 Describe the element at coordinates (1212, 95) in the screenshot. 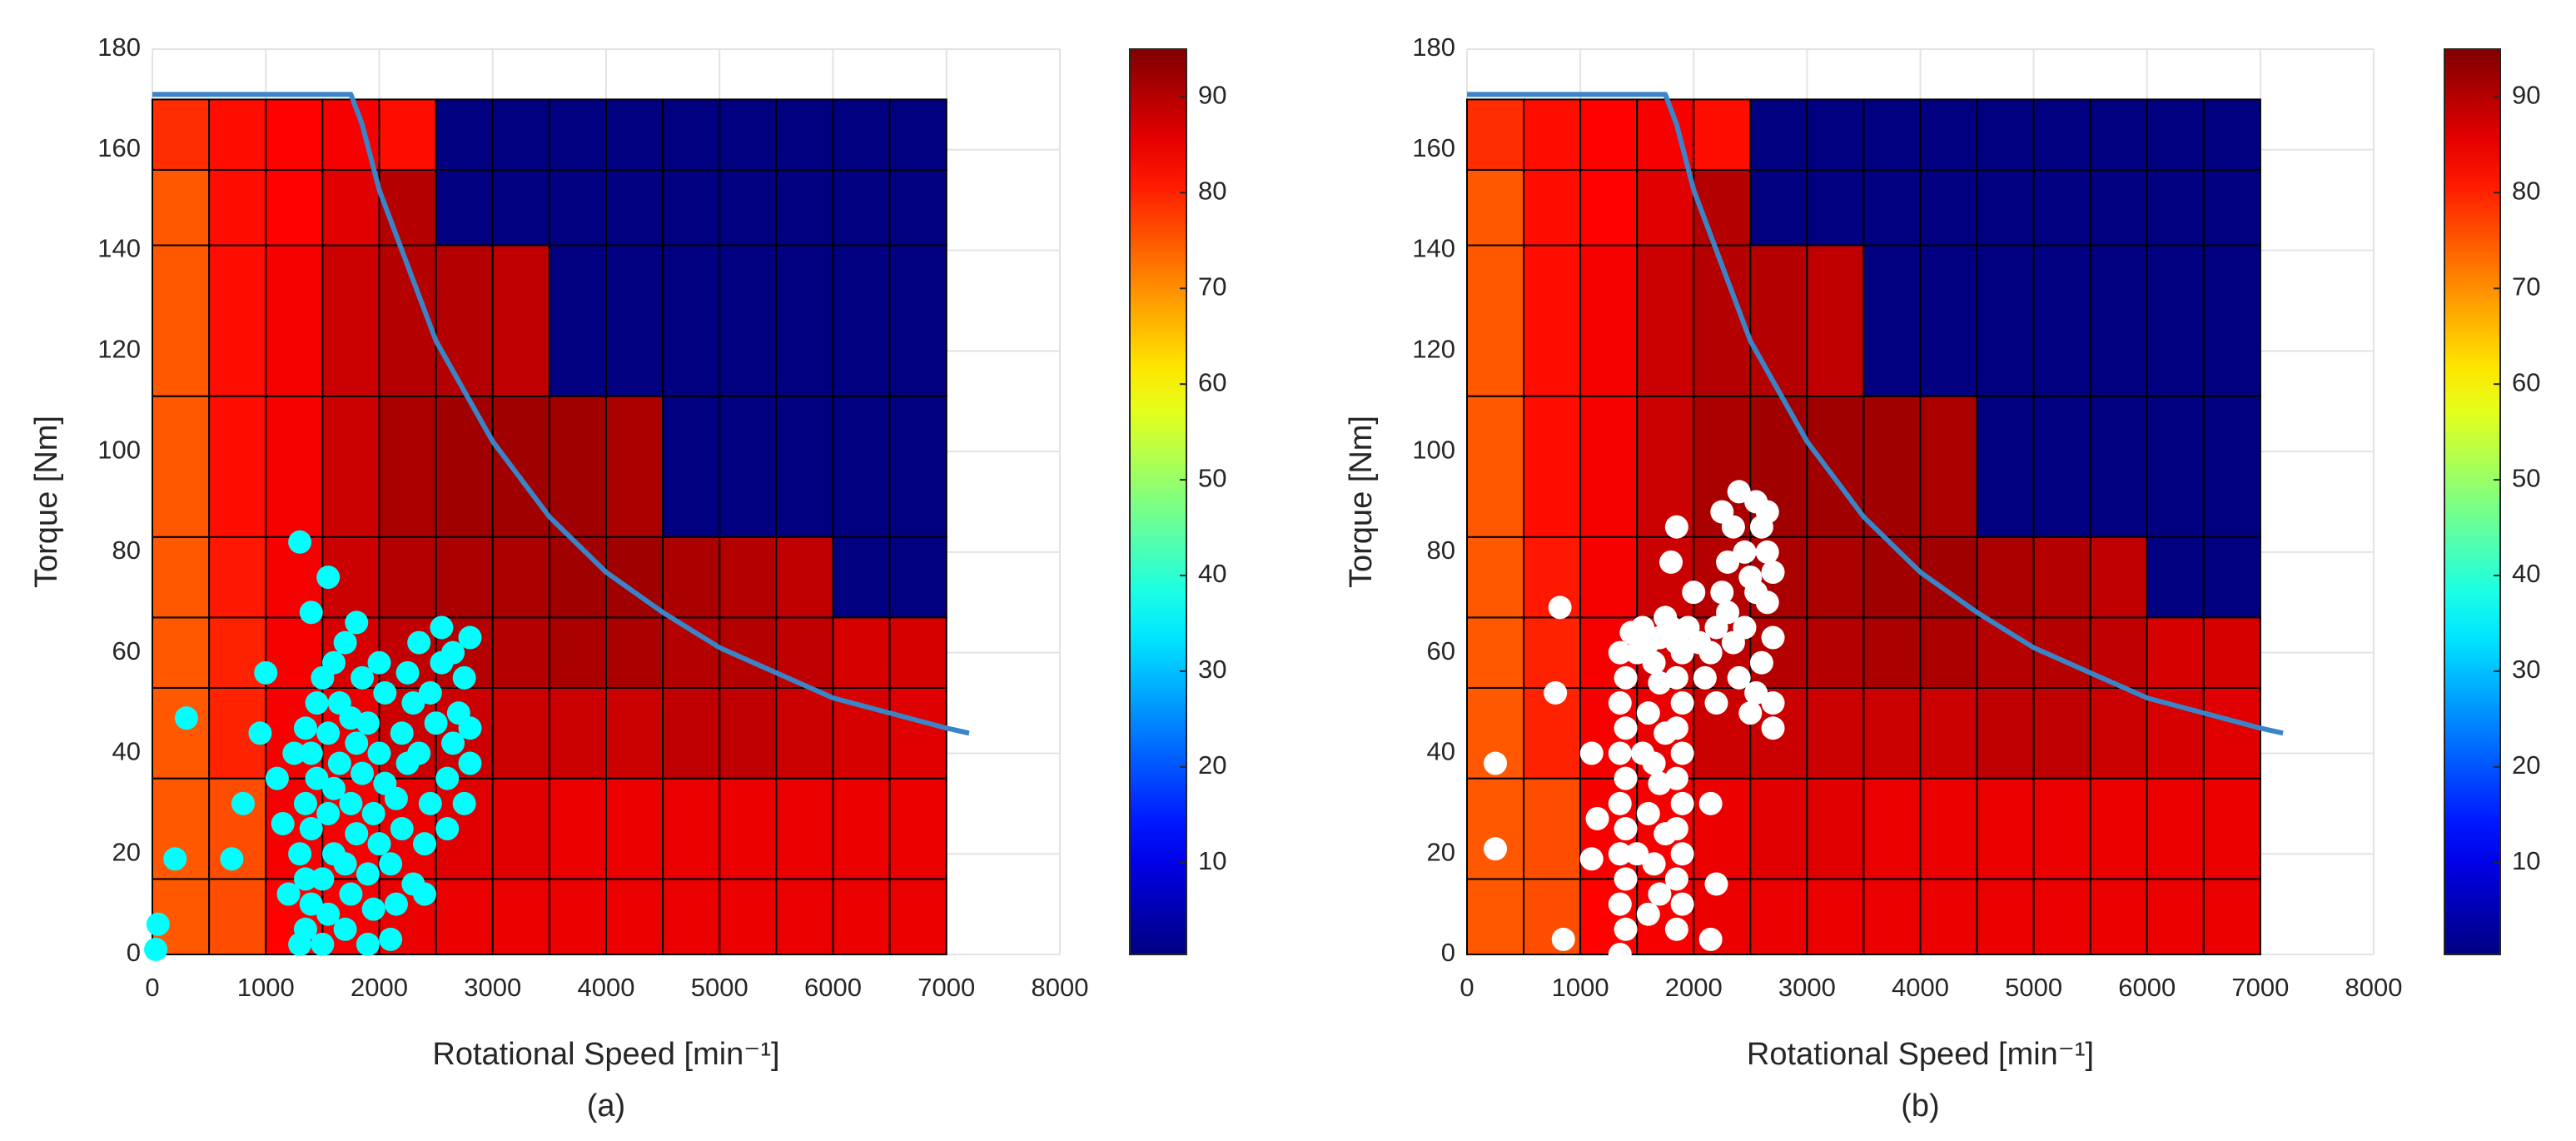

I see `colorbar-tick-label: 90` at that location.